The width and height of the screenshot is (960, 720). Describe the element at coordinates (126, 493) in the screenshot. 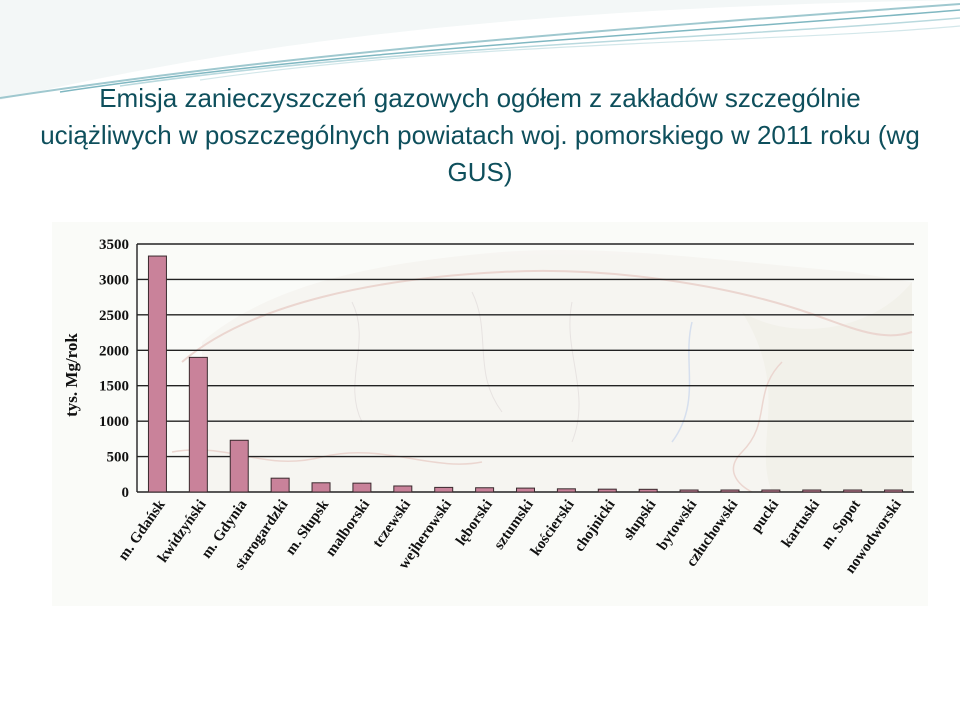

I see `y-tick-label: 0` at that location.